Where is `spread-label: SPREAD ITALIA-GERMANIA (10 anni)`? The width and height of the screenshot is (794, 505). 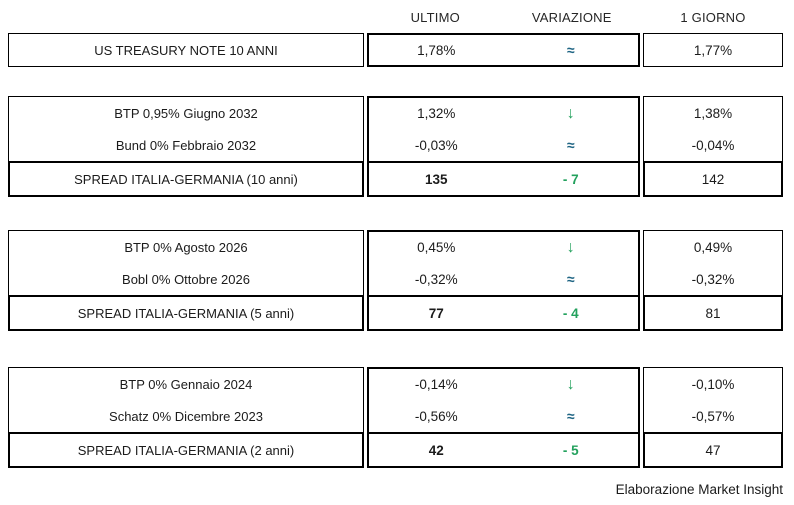
spread-label: SPREAD ITALIA-GERMANIA (10 anni) is located at coordinates (186, 179).